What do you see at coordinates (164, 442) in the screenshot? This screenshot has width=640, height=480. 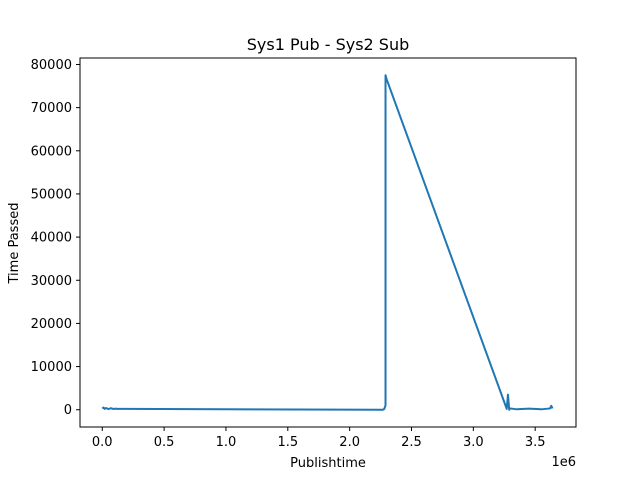 I see `x-tick-label: 0.5` at bounding box center [164, 442].